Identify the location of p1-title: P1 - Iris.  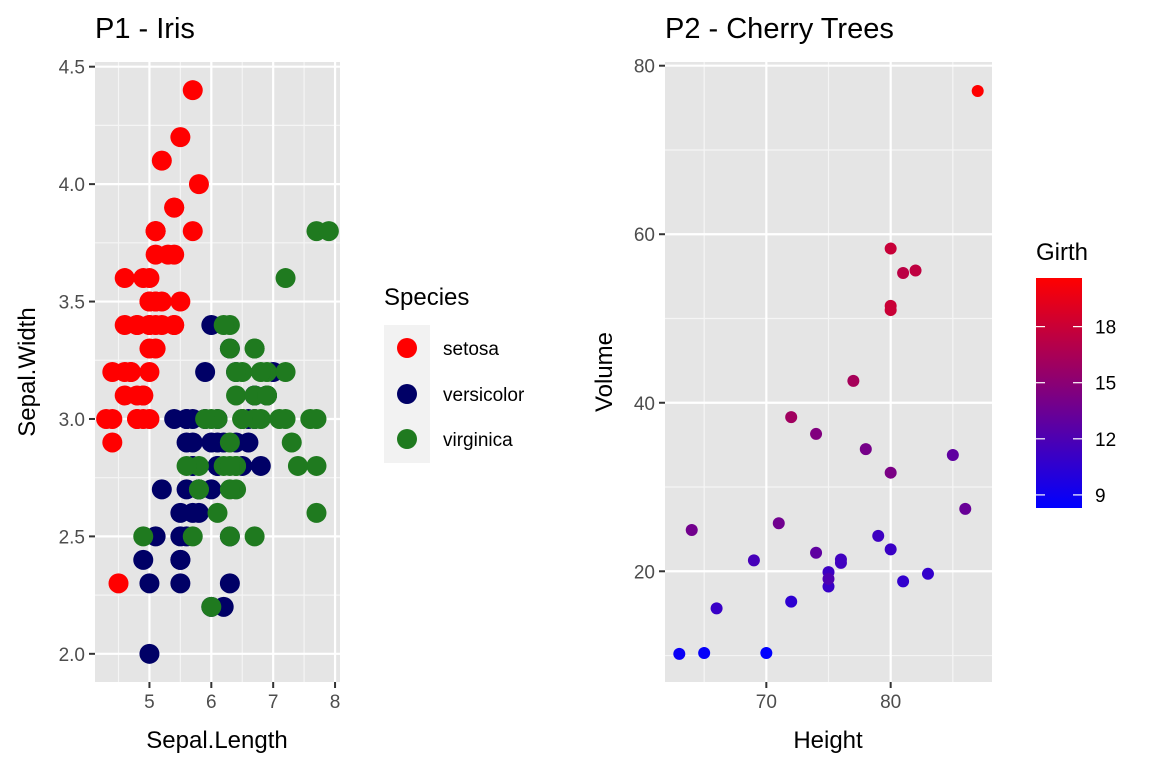
(145, 29).